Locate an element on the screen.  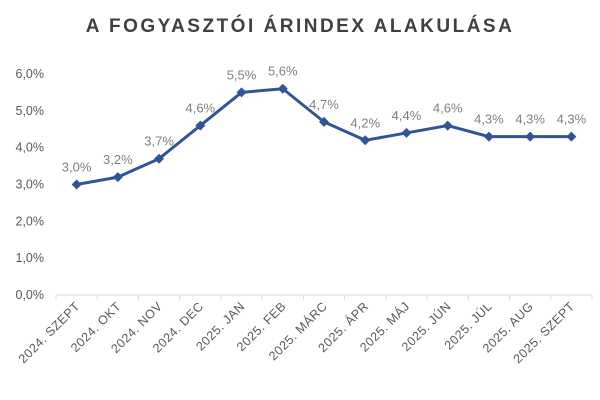
y-tick-label: 6,0% is located at coordinates (30, 74).